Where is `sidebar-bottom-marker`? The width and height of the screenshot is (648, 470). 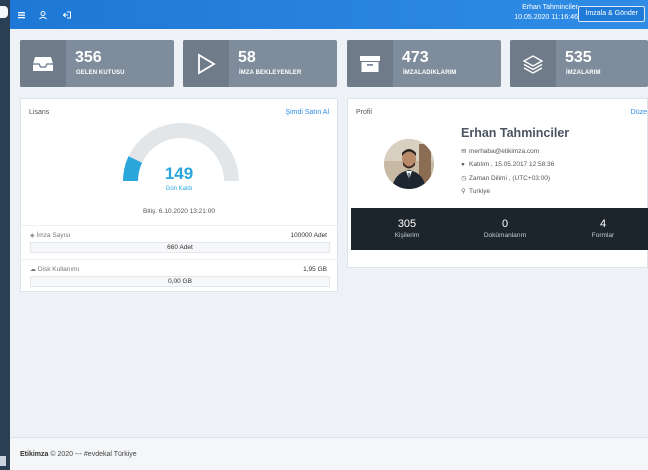 sidebar-bottom-marker is located at coordinates (3, 461).